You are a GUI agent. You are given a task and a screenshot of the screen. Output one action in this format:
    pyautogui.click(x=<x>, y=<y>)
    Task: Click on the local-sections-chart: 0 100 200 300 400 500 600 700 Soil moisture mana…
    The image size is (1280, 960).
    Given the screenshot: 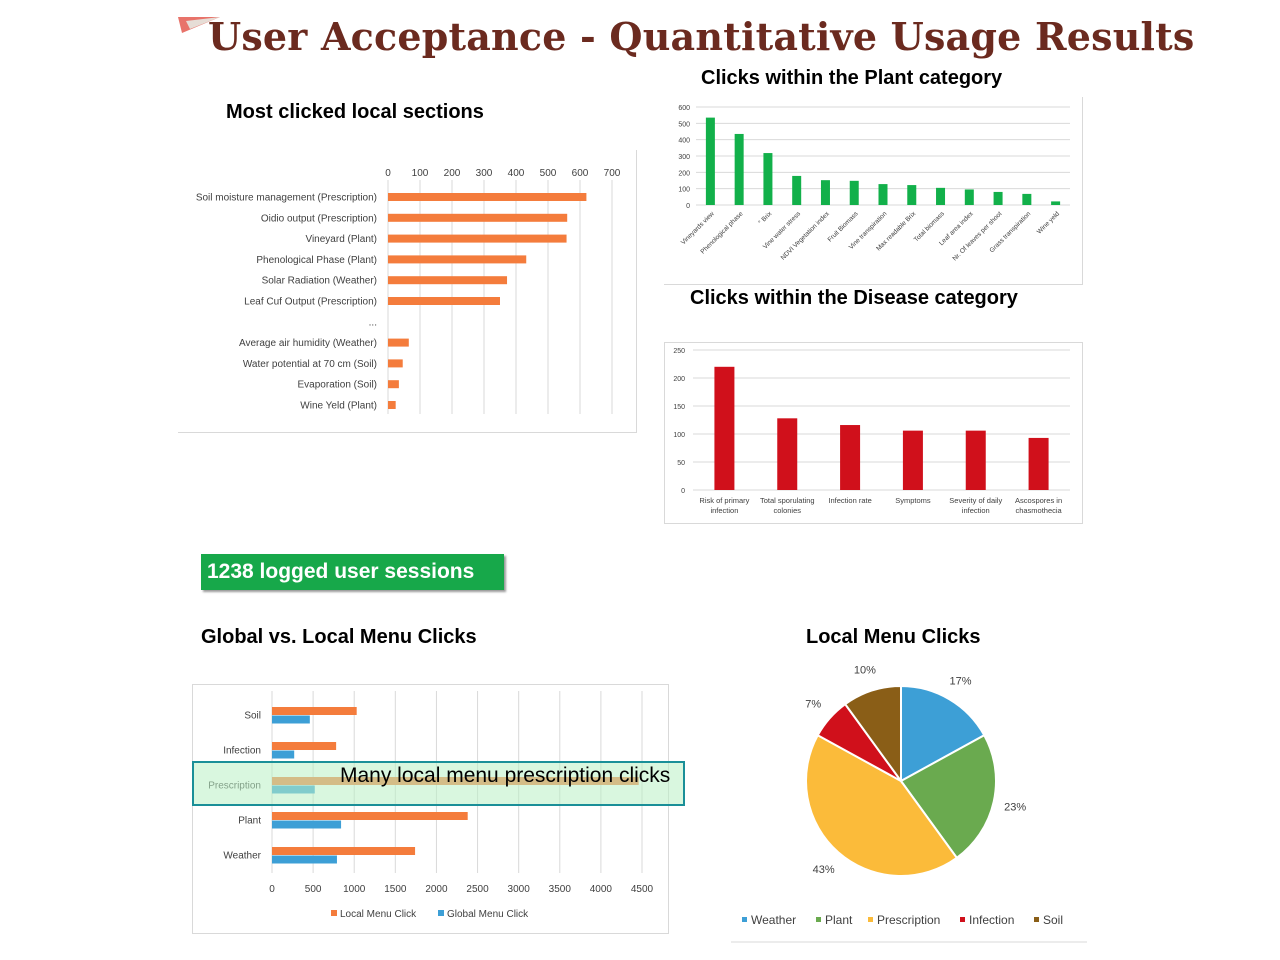 What is the action you would take?
    pyautogui.click(x=407, y=291)
    